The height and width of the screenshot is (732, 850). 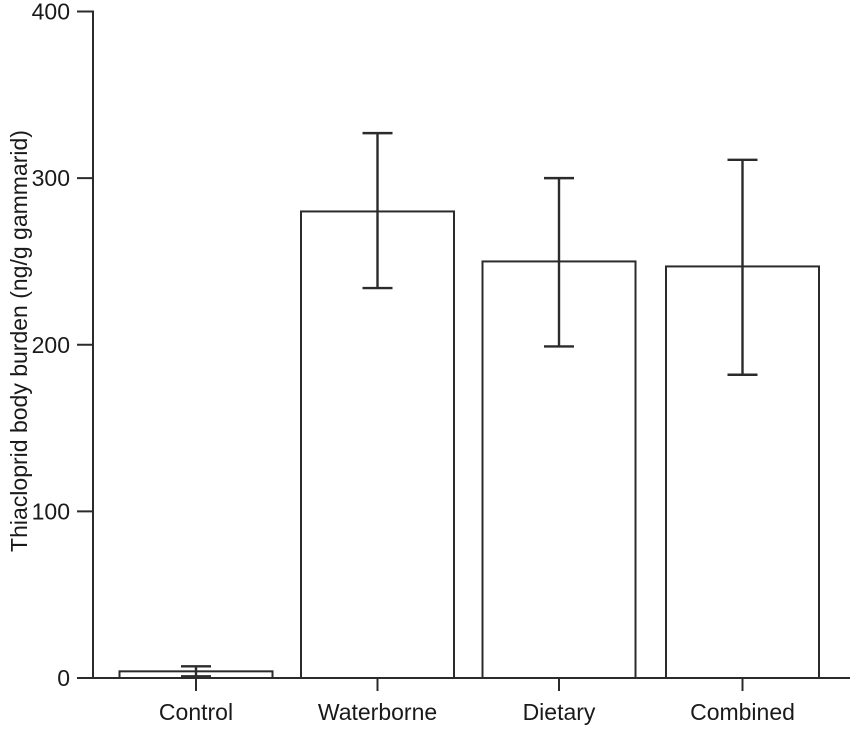 I want to click on y-tick-label: 0, so click(x=63, y=678).